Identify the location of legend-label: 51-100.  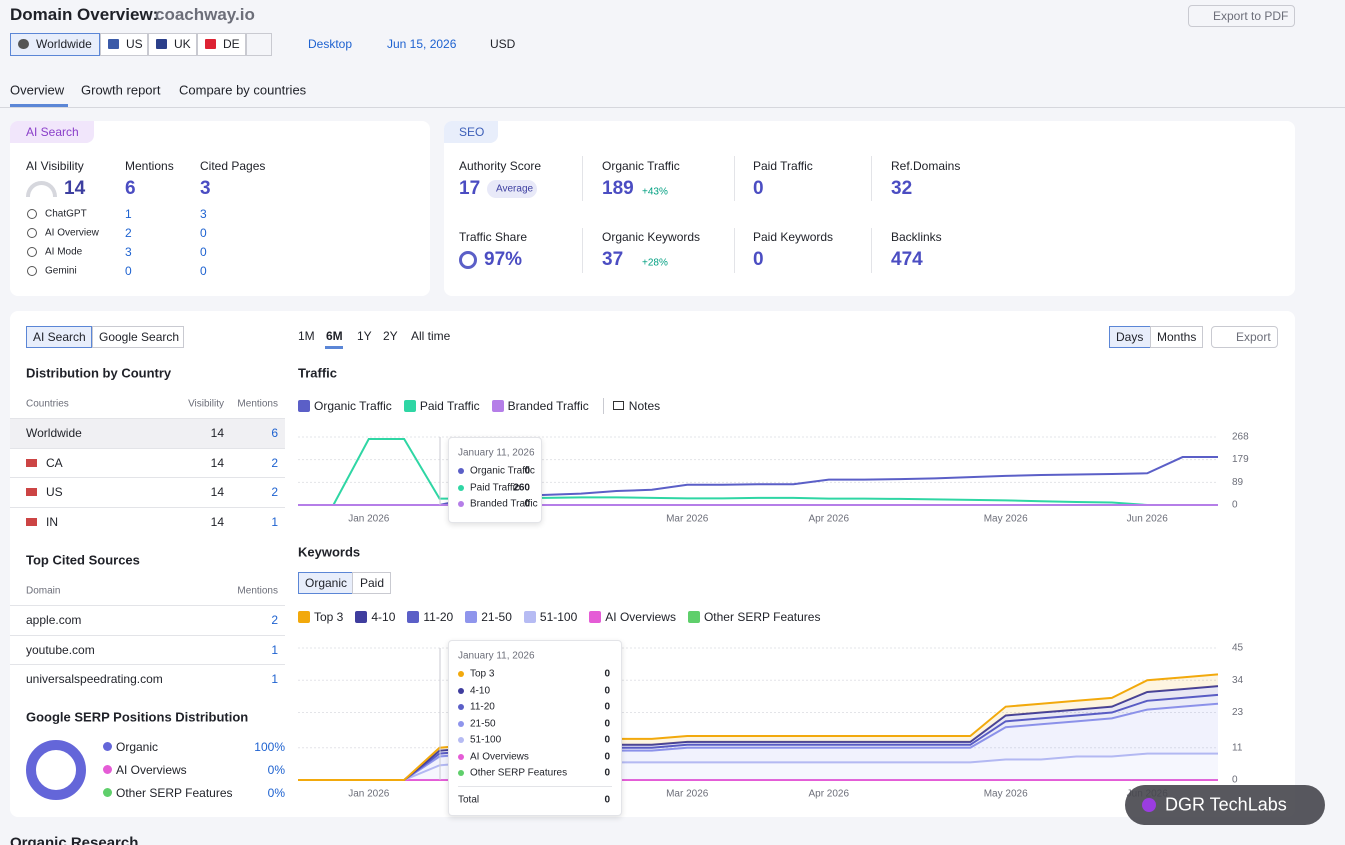
(558, 617).